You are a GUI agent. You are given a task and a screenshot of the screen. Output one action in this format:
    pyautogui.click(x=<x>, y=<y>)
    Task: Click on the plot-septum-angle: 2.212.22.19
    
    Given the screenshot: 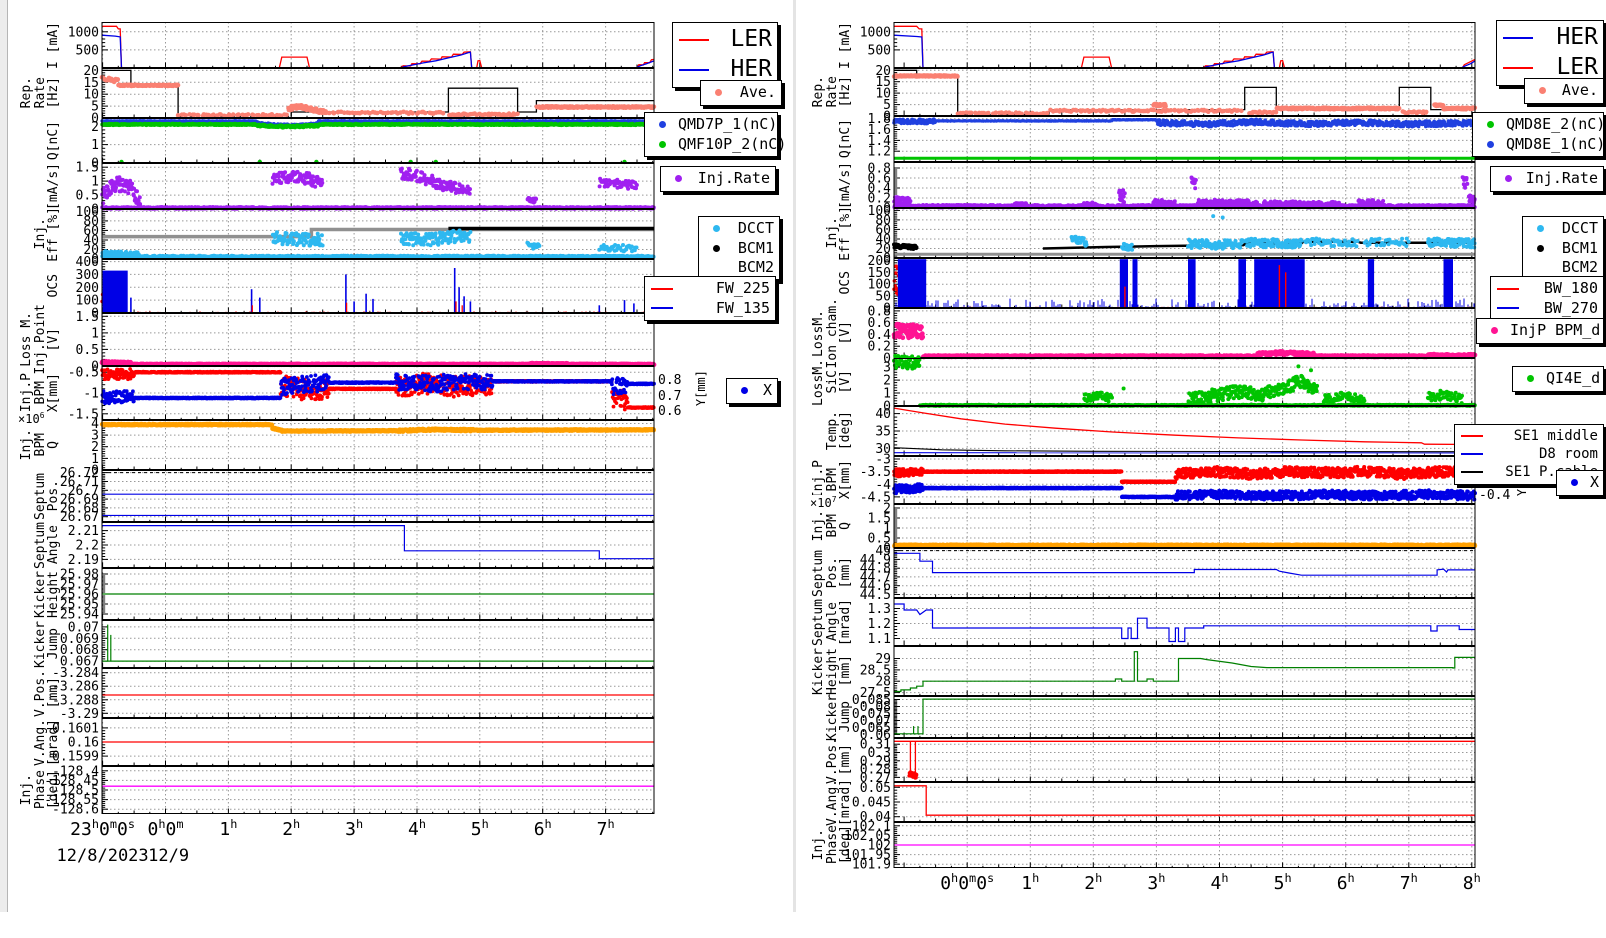 What is the action you would take?
    pyautogui.click(x=357, y=545)
    